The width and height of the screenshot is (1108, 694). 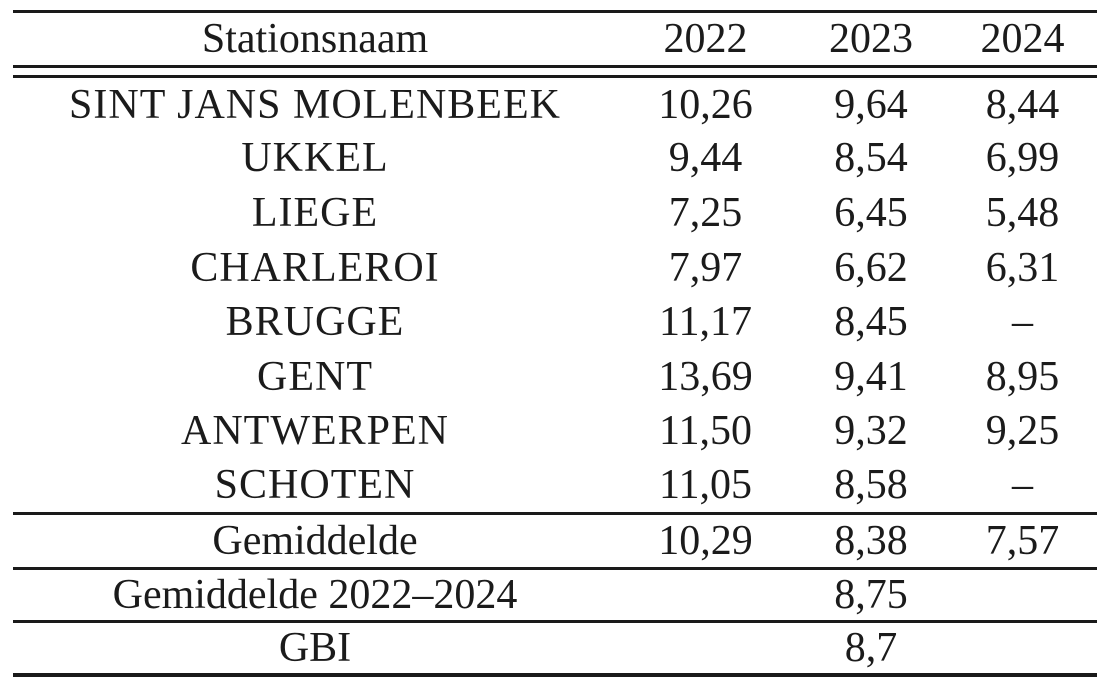 I want to click on station-name: BRUGGE, so click(x=315, y=322).